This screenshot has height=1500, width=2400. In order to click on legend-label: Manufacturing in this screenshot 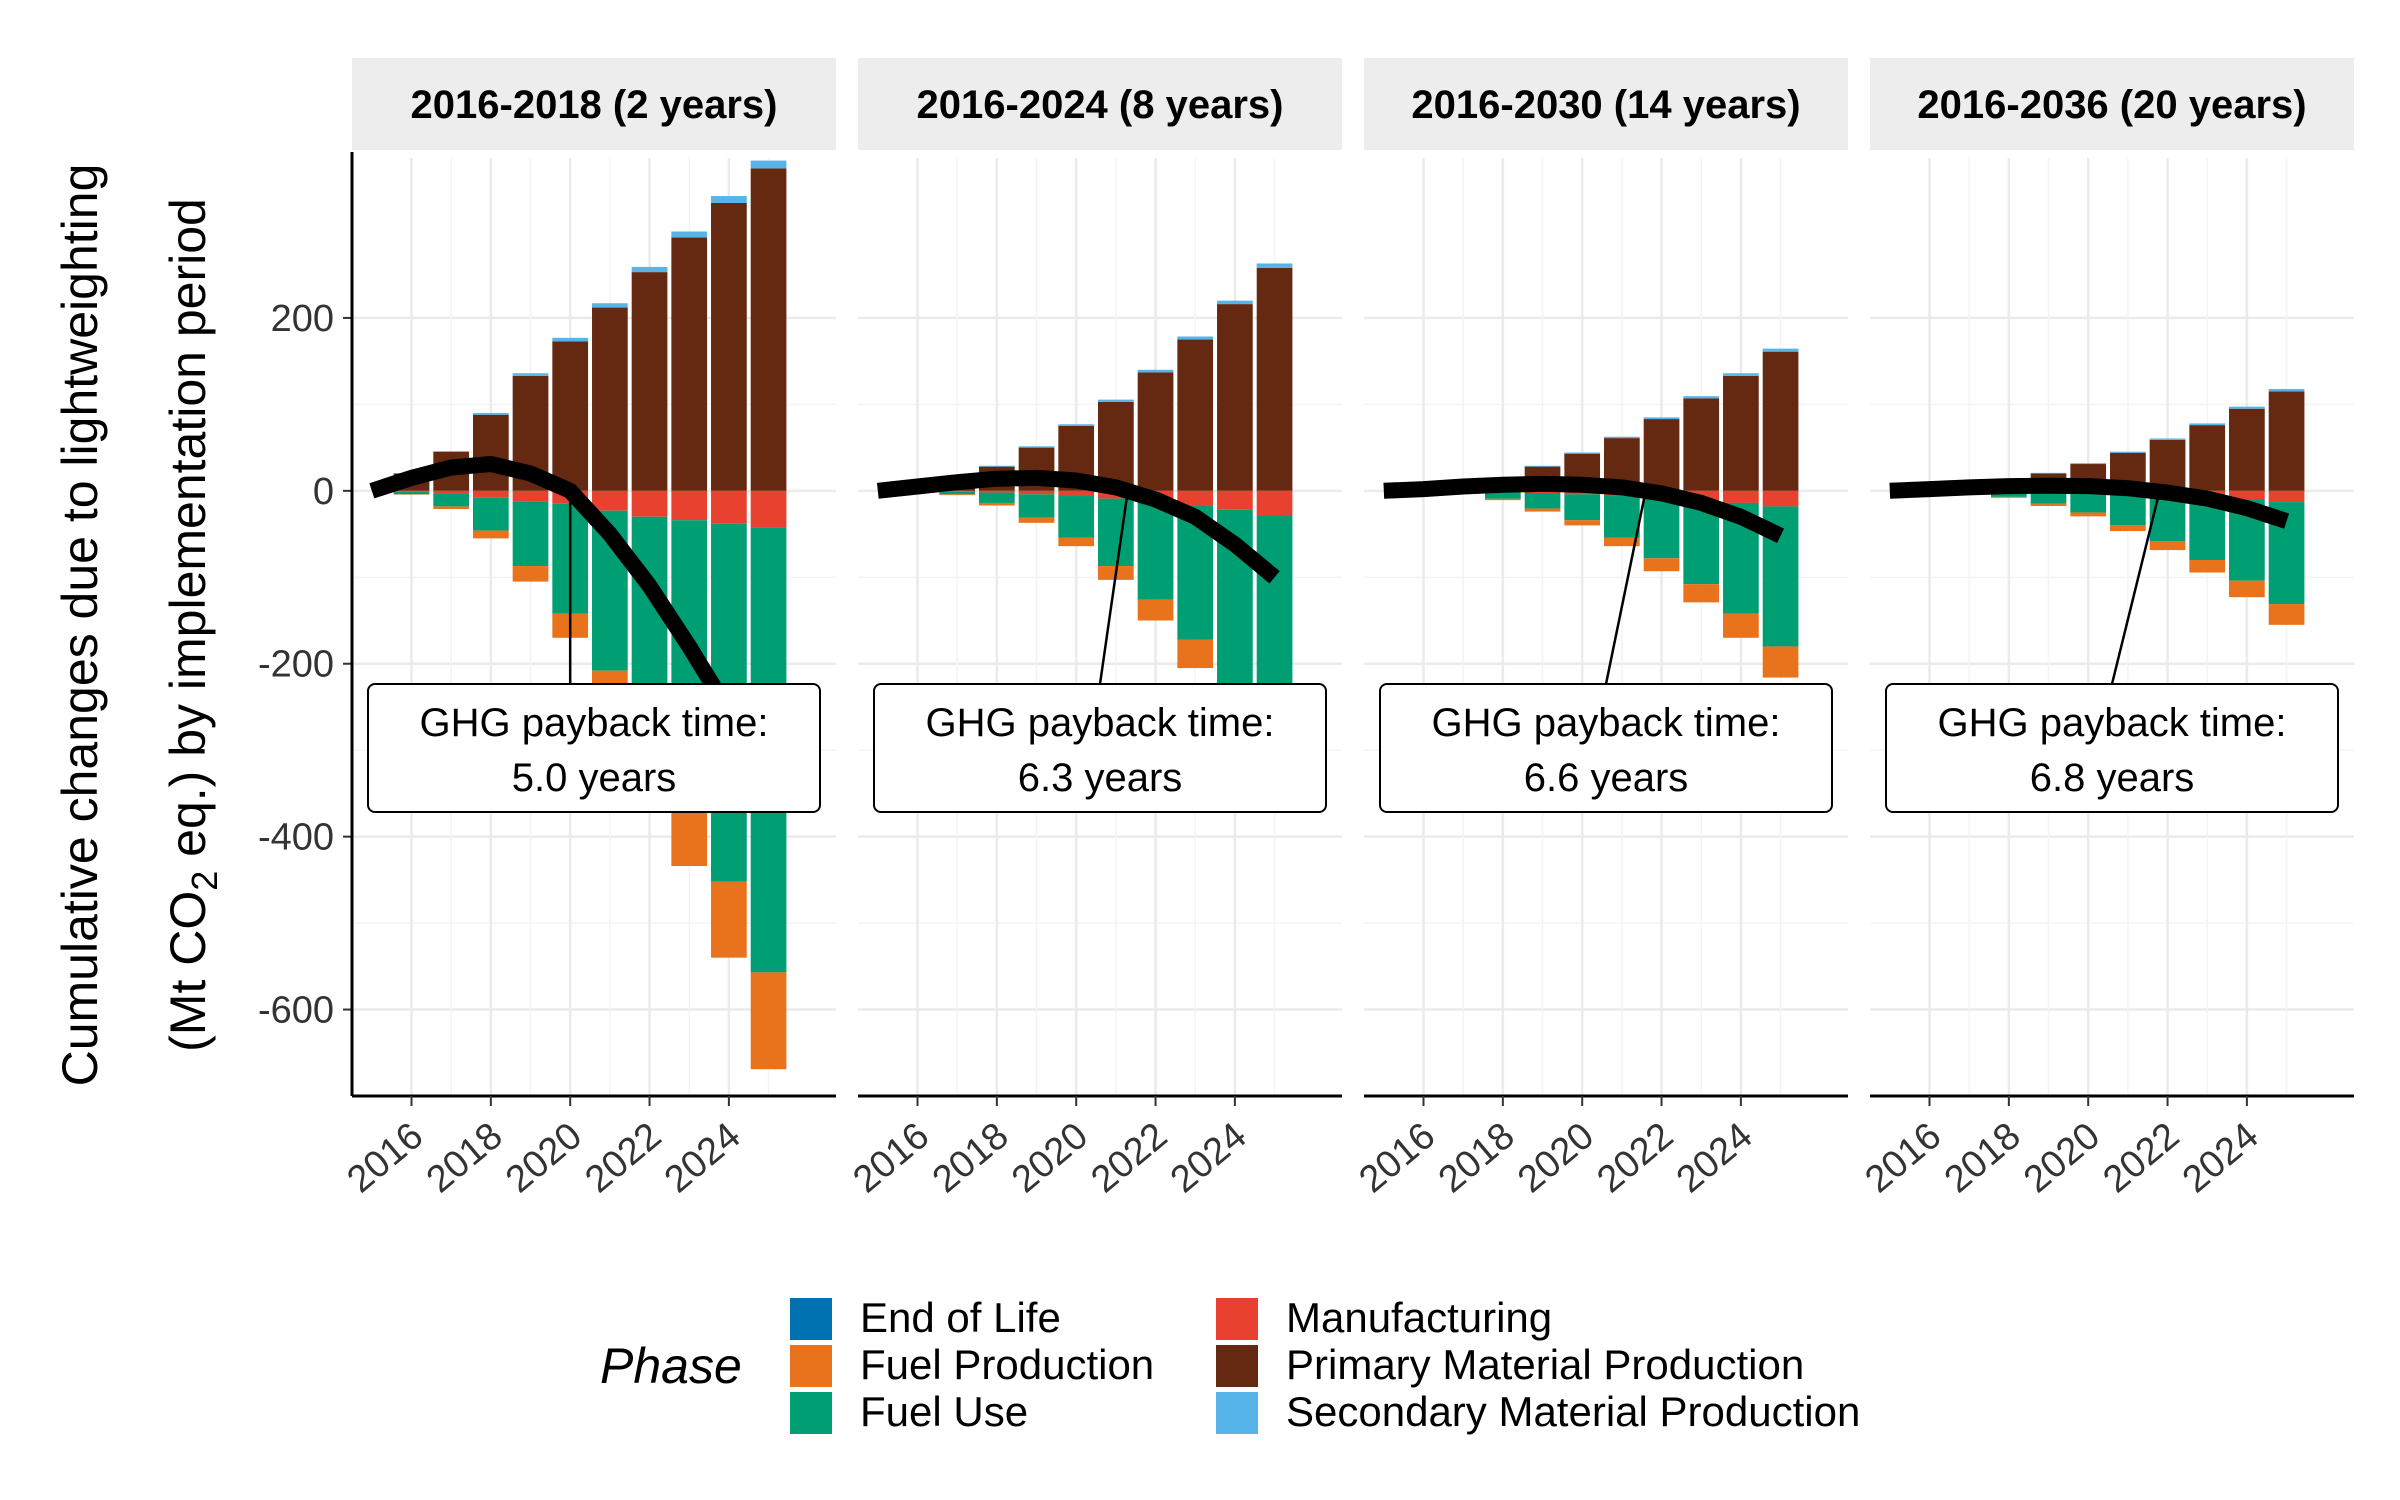, I will do `click(1419, 1317)`.